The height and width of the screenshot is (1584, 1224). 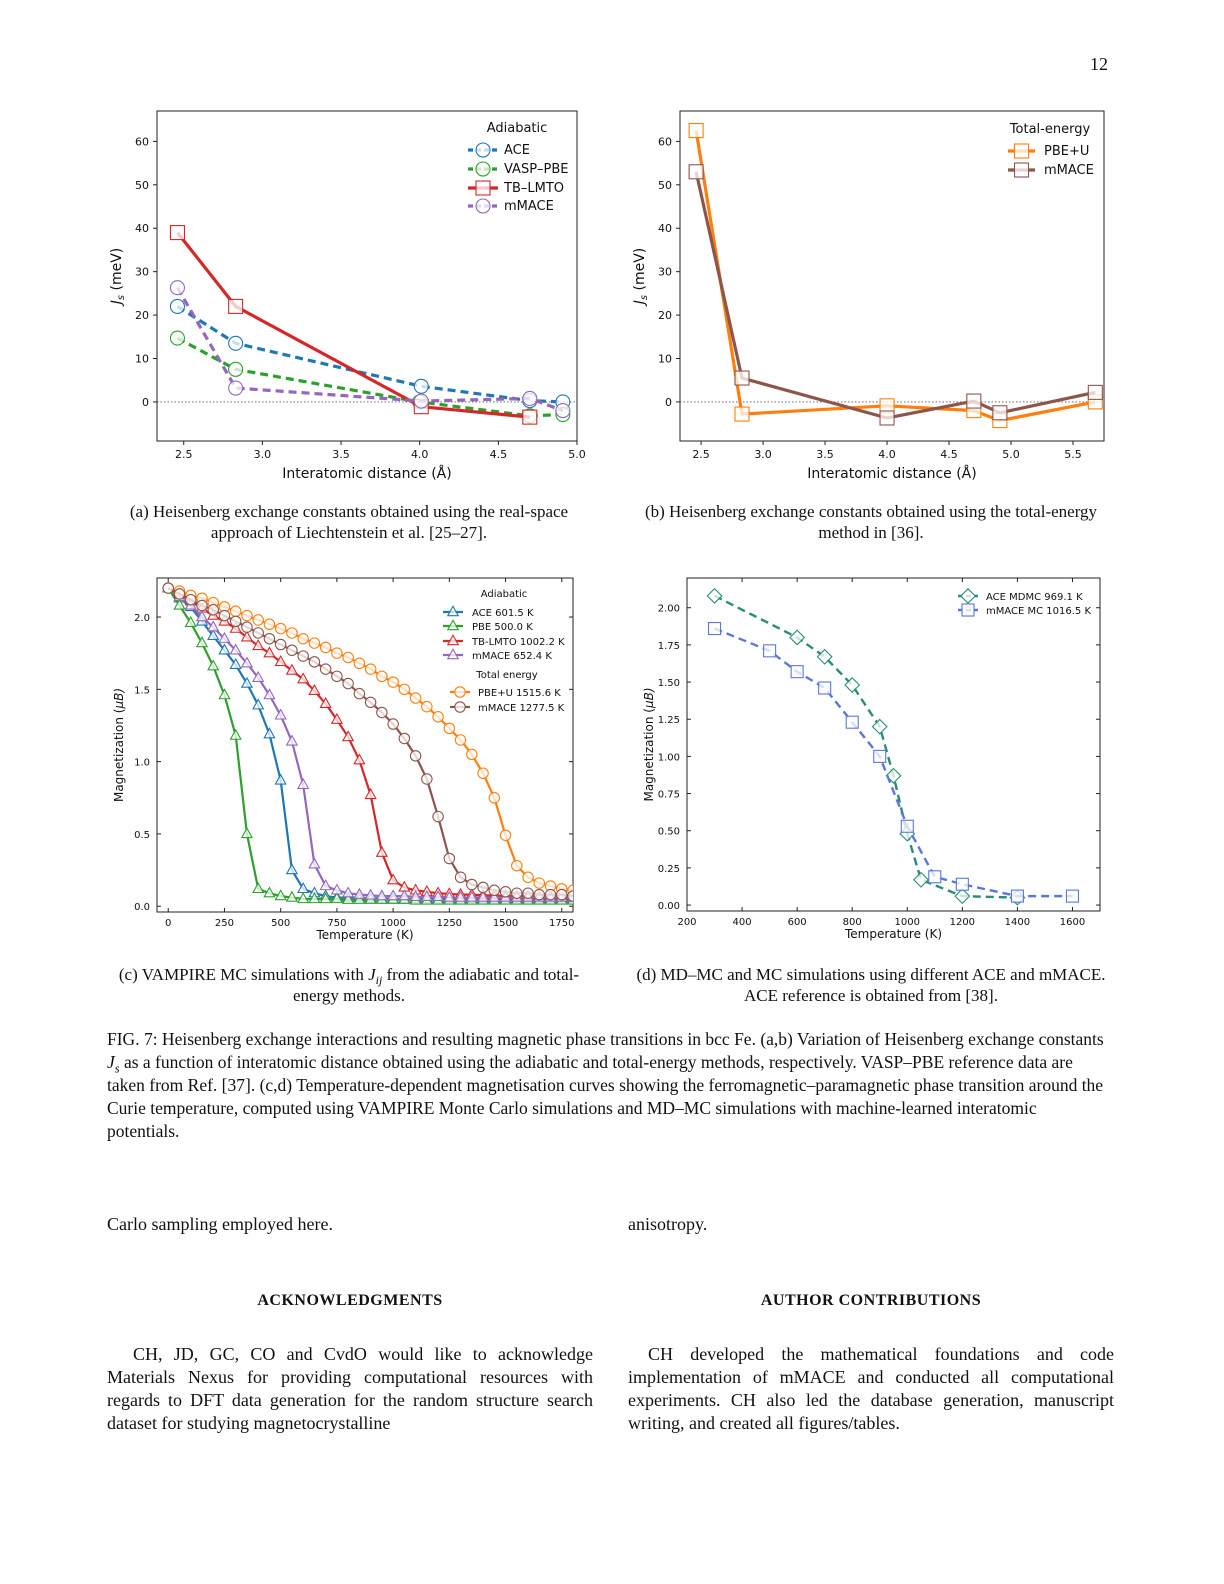 What do you see at coordinates (366, 473) in the screenshot?
I see `x-axis-label: Interatomic distance (Å)` at bounding box center [366, 473].